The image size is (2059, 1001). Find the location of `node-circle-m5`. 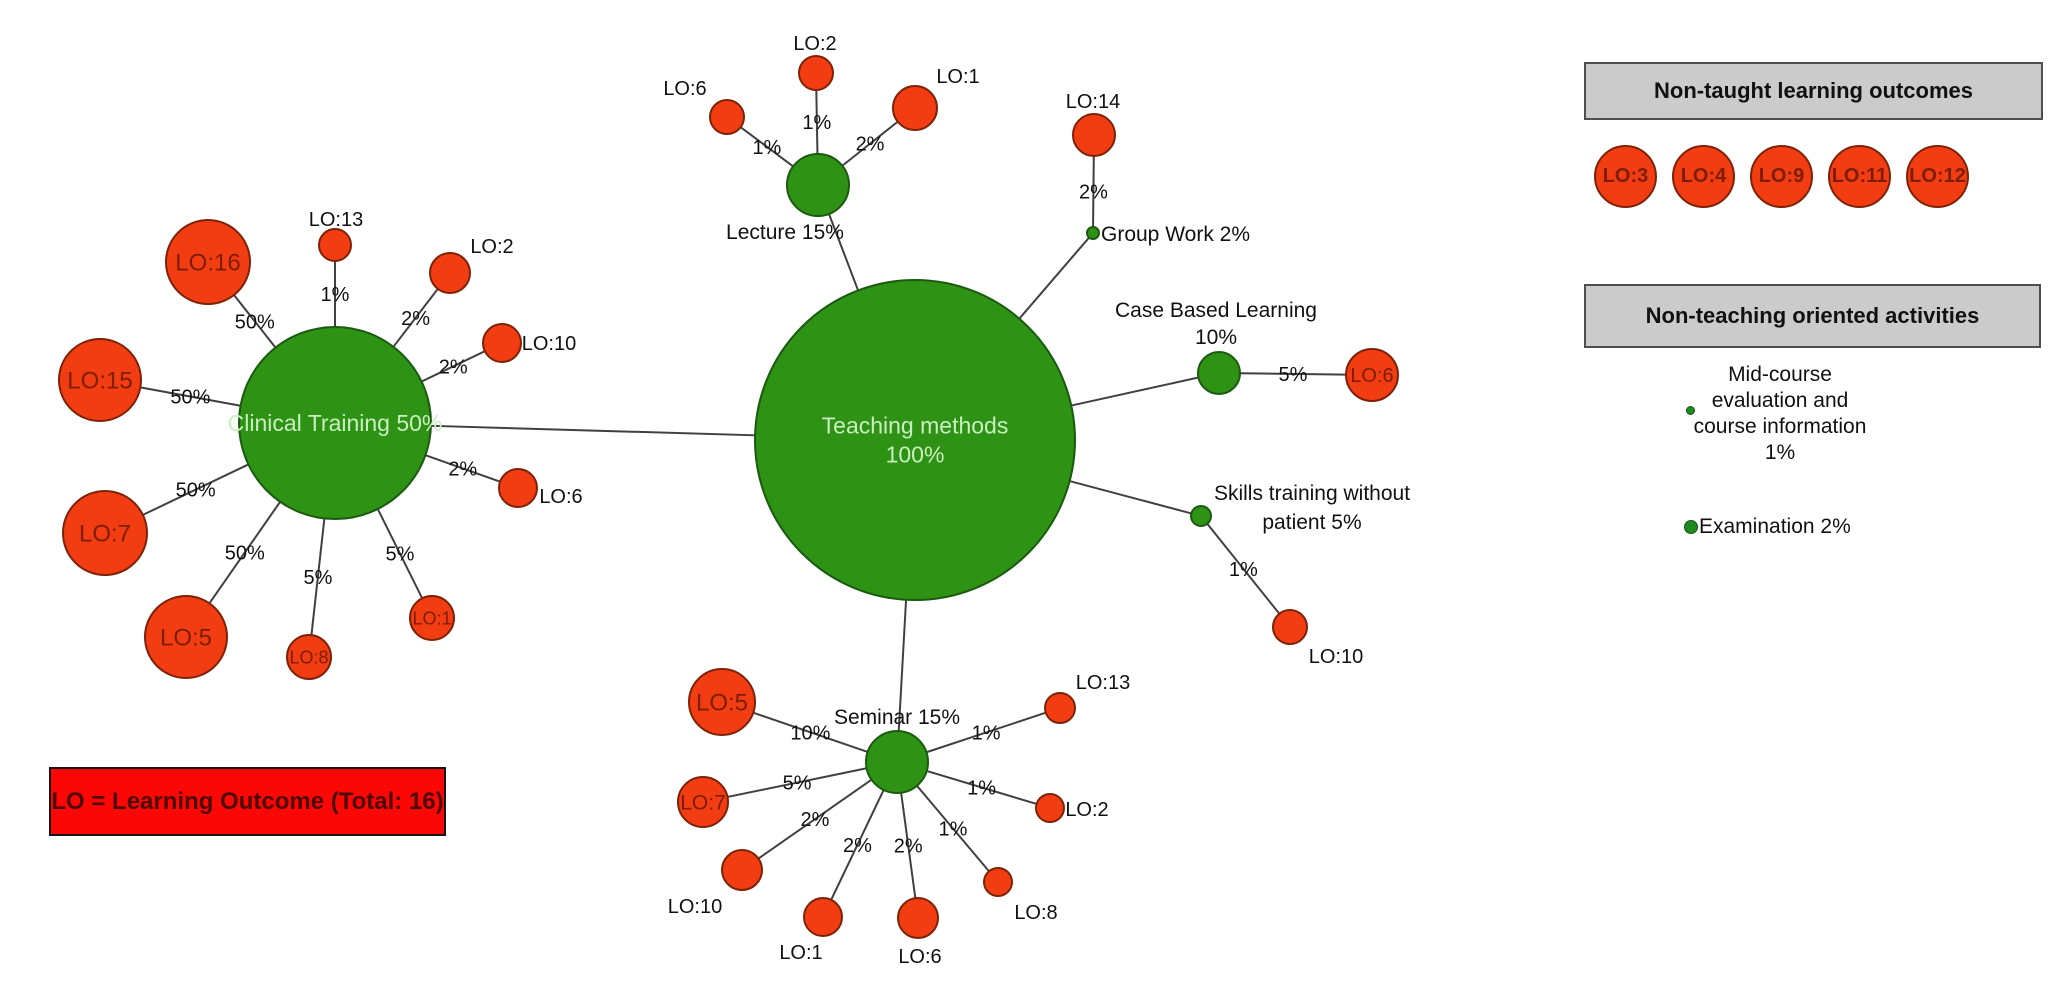

node-circle-m5 is located at coordinates (722, 702).